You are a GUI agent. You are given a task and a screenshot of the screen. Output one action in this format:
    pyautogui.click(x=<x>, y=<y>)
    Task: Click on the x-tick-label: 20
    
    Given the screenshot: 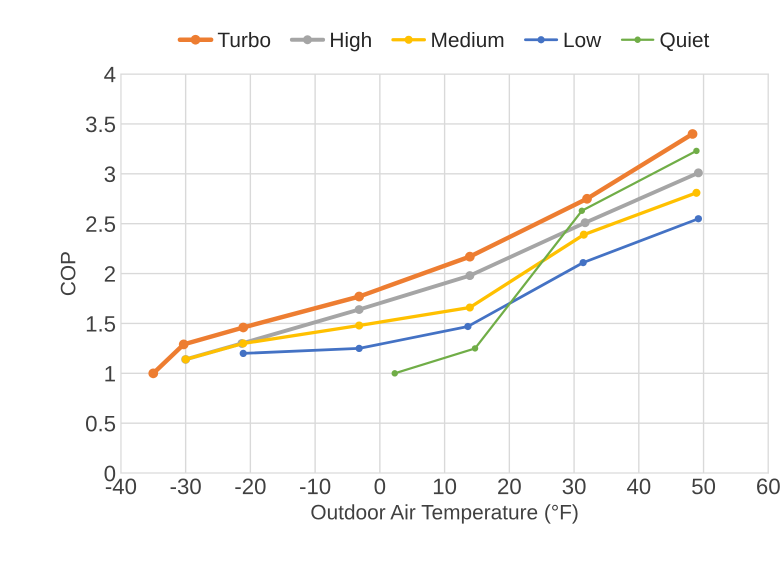 What is the action you would take?
    pyautogui.click(x=509, y=486)
    